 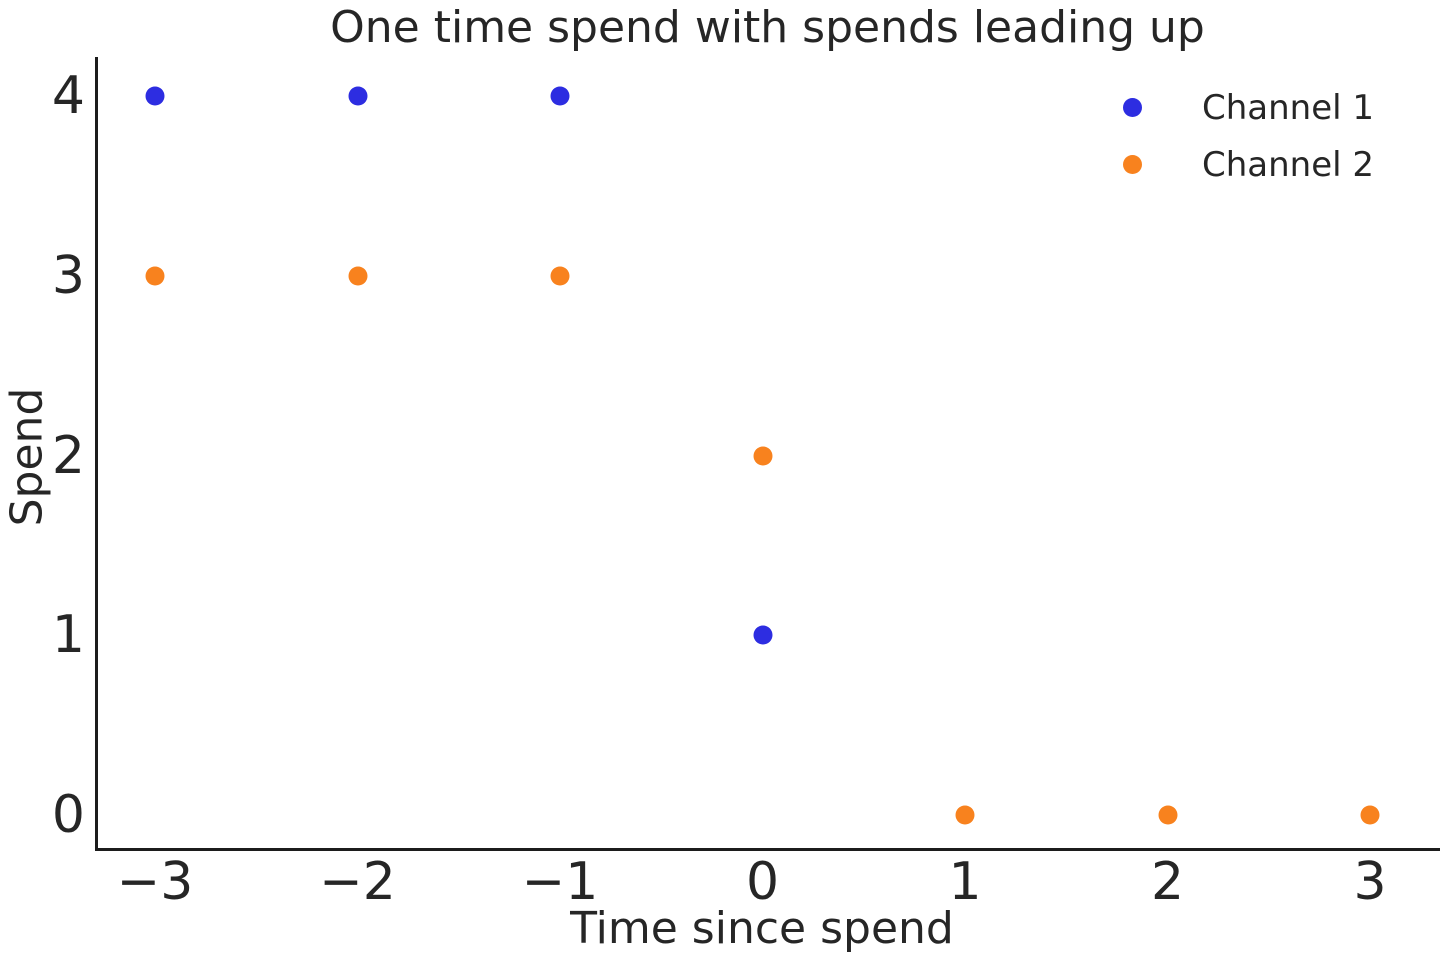 What do you see at coordinates (357, 882) in the screenshot?
I see `x-tick-label: −2` at bounding box center [357, 882].